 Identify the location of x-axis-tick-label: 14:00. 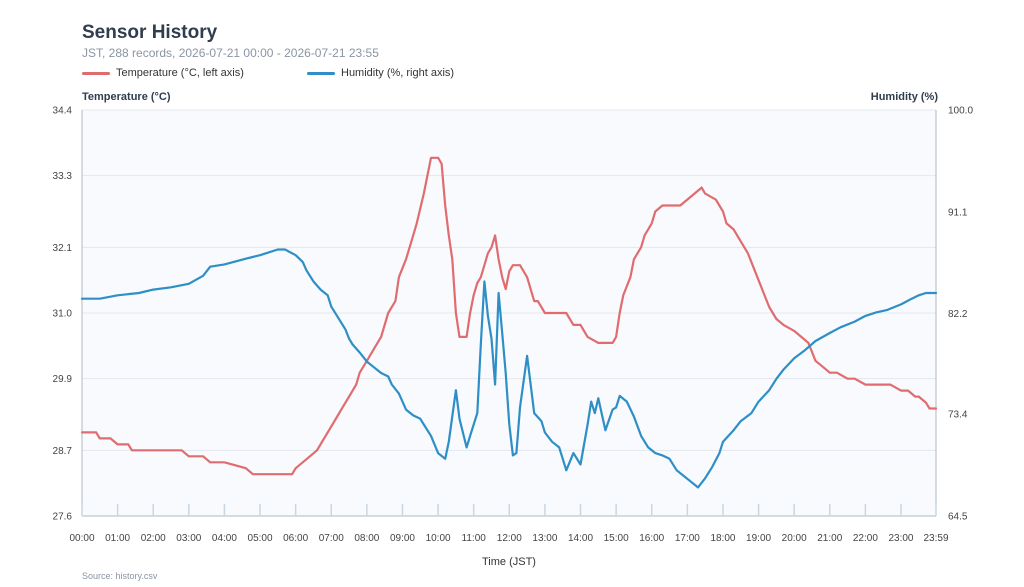
(580, 538).